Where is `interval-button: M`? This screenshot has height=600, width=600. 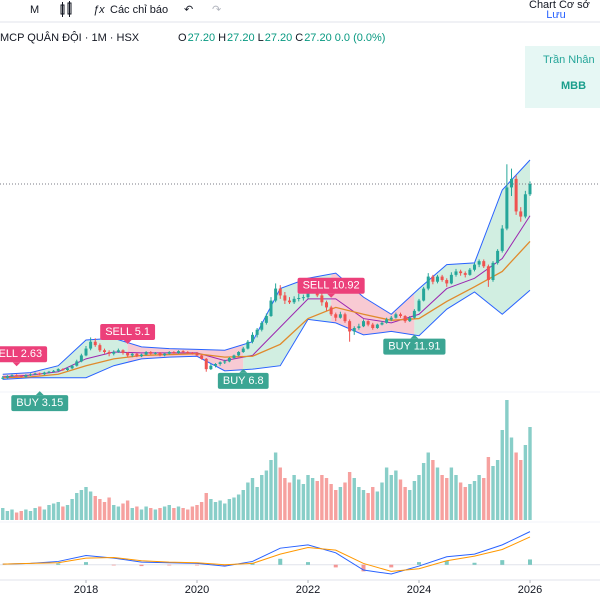
interval-button: M is located at coordinates (34, 10).